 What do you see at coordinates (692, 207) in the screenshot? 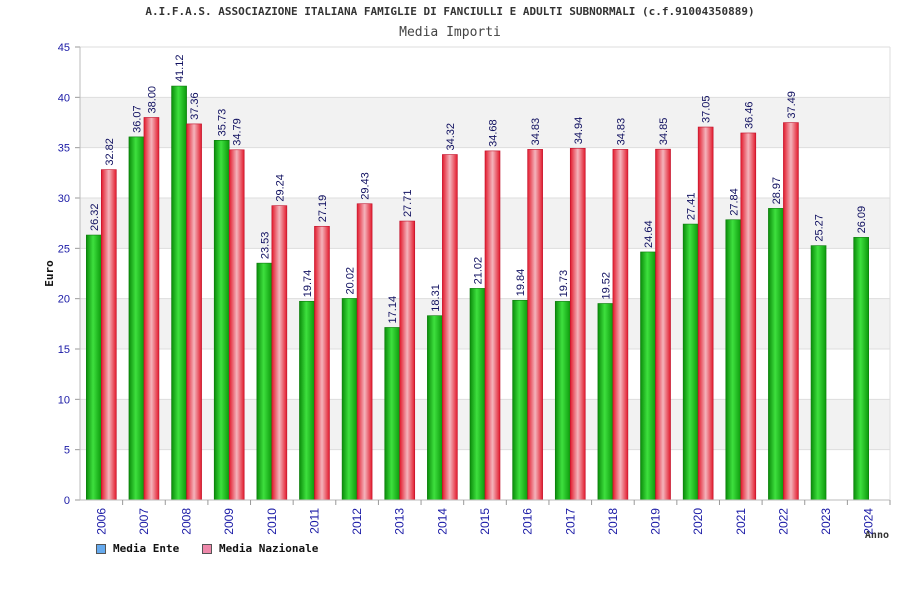
I see `data-label-media-ente: 27.41` at bounding box center [692, 207].